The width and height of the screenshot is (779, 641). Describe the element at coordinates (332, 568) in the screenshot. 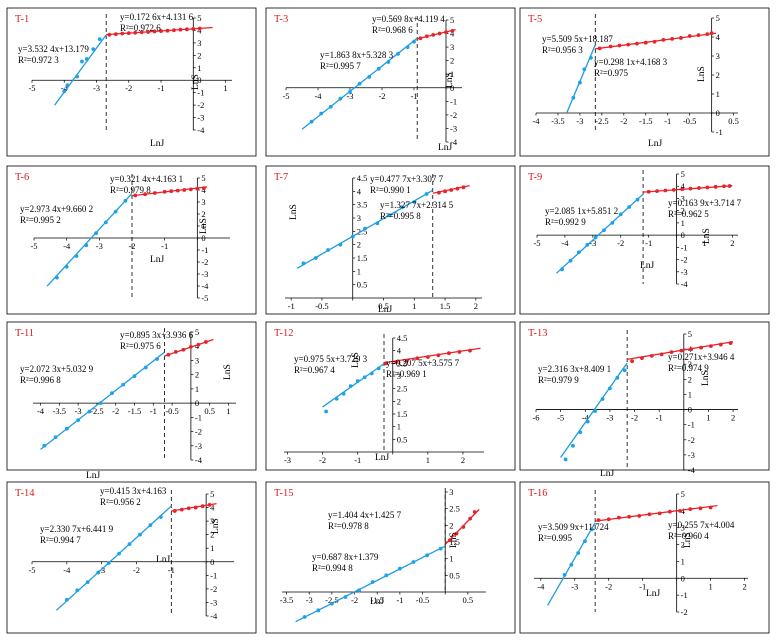

I see `low-fit-r2: R²=0.994 8` at that location.